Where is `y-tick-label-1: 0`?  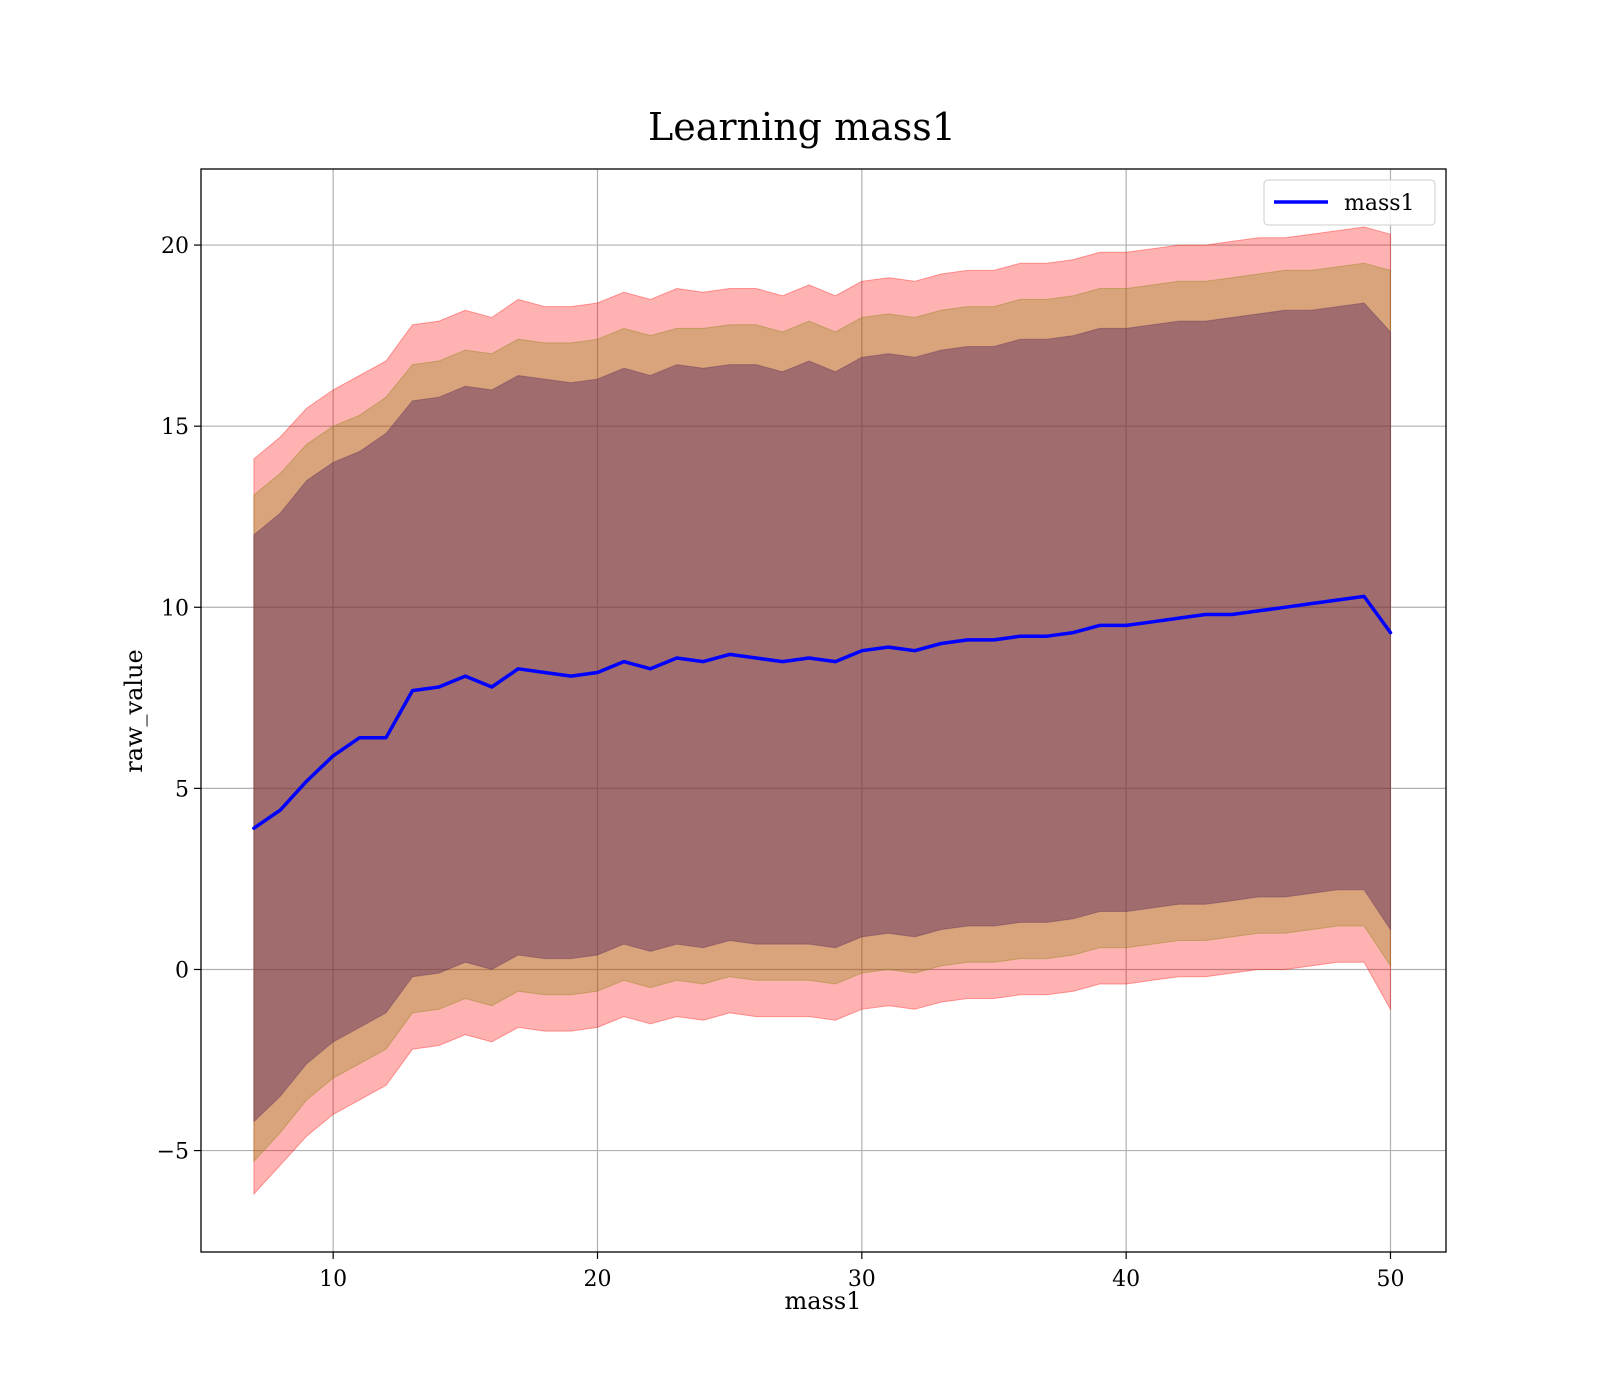
y-tick-label-1: 0 is located at coordinates (182, 970).